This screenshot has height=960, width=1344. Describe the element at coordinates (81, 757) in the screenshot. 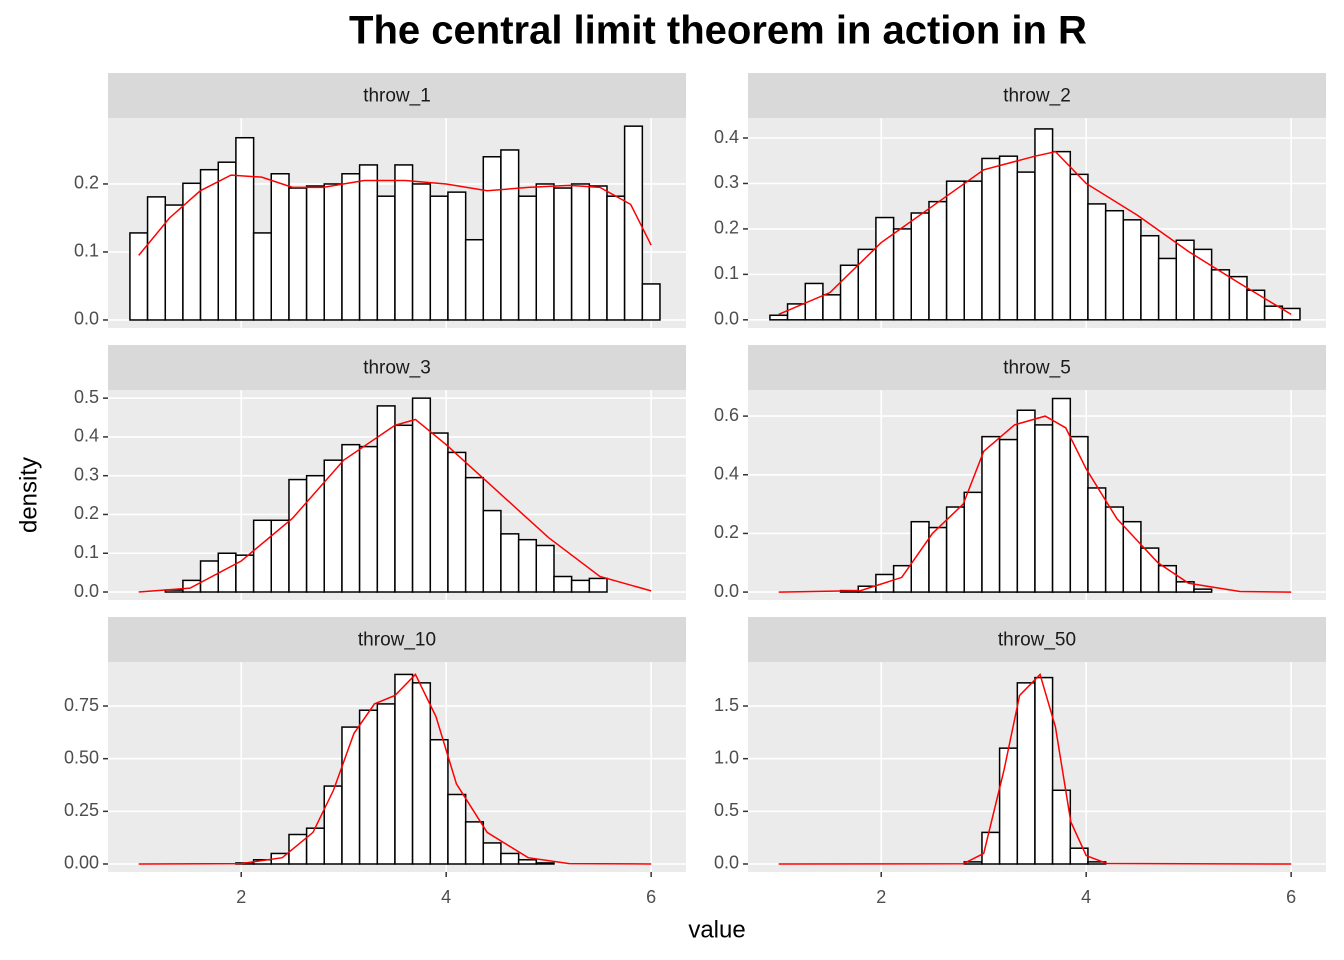

I see `y-tick-label: 0.50` at that location.